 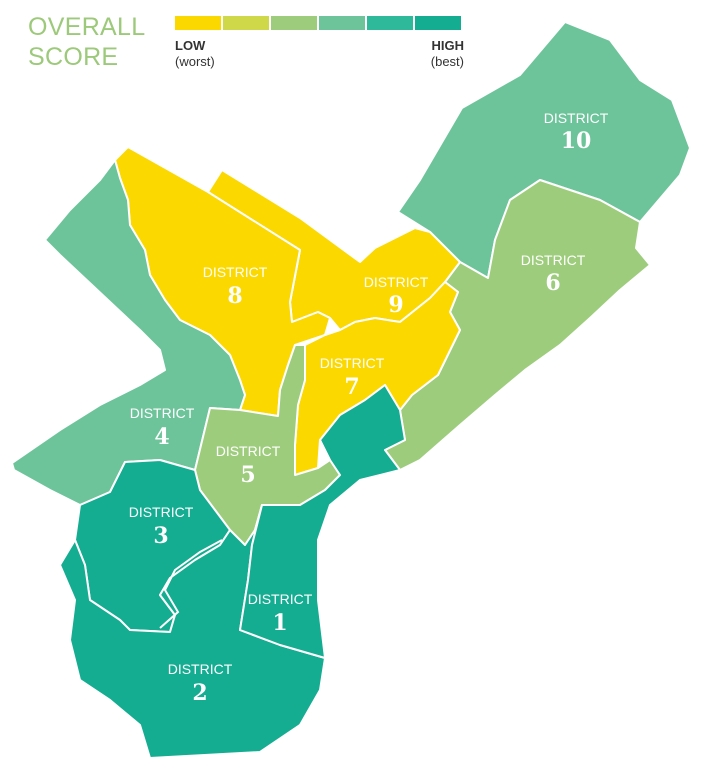 I want to click on legend-title: OVERALL SCORE, so click(x=86, y=42).